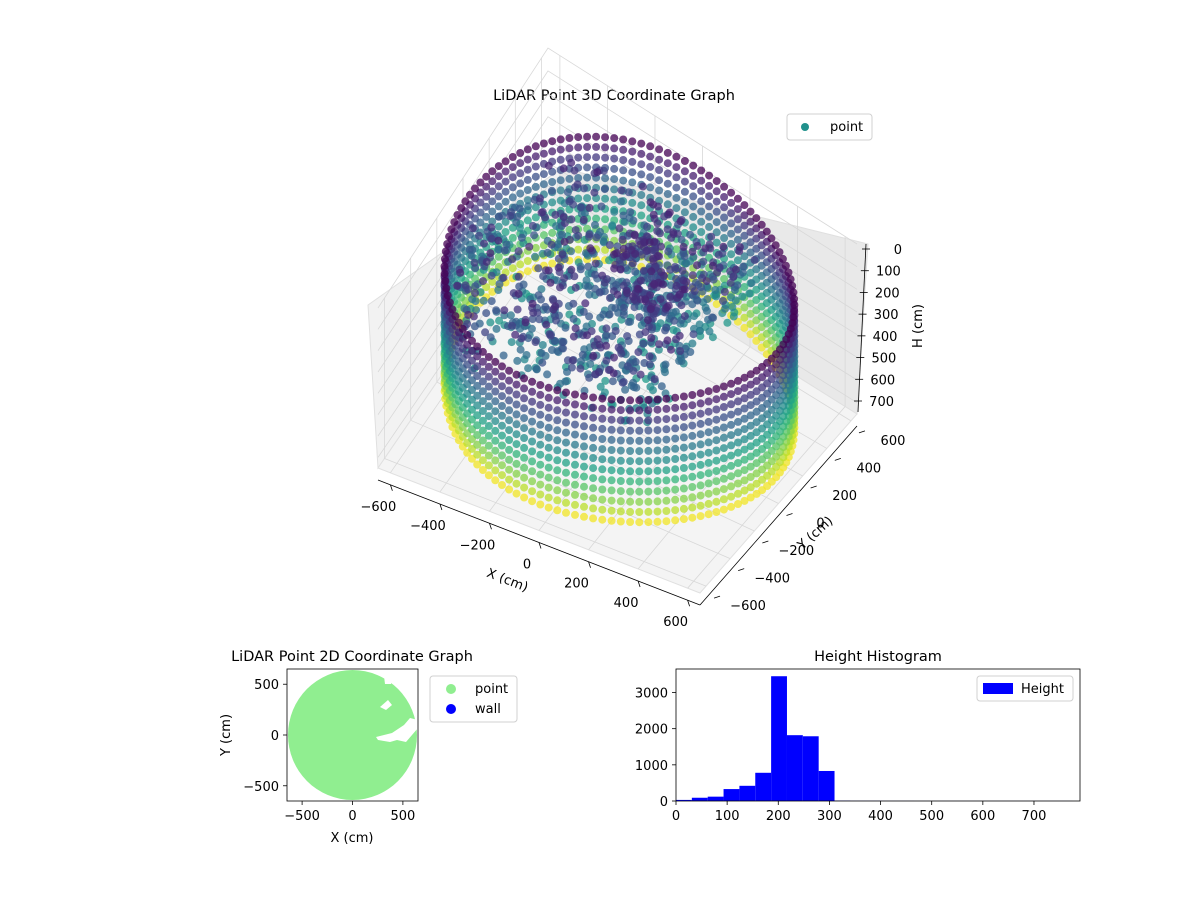 Image resolution: width=1200 pixels, height=900 pixels. What do you see at coordinates (352, 735) in the screenshot?
I see `plot-2d-area` at bounding box center [352, 735].